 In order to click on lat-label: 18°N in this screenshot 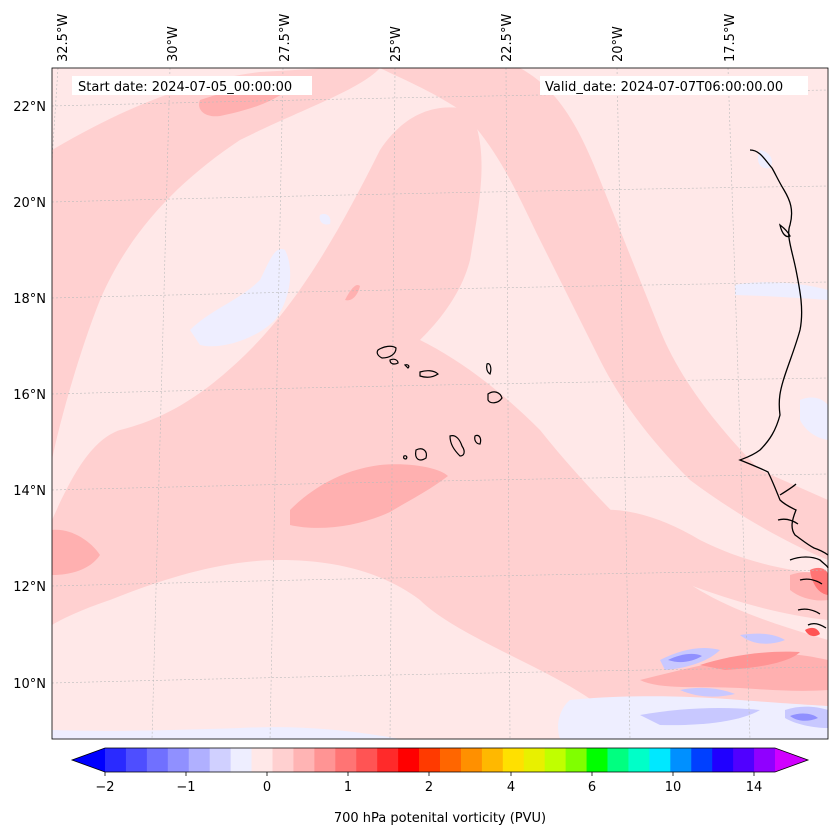, I will do `click(29, 299)`.